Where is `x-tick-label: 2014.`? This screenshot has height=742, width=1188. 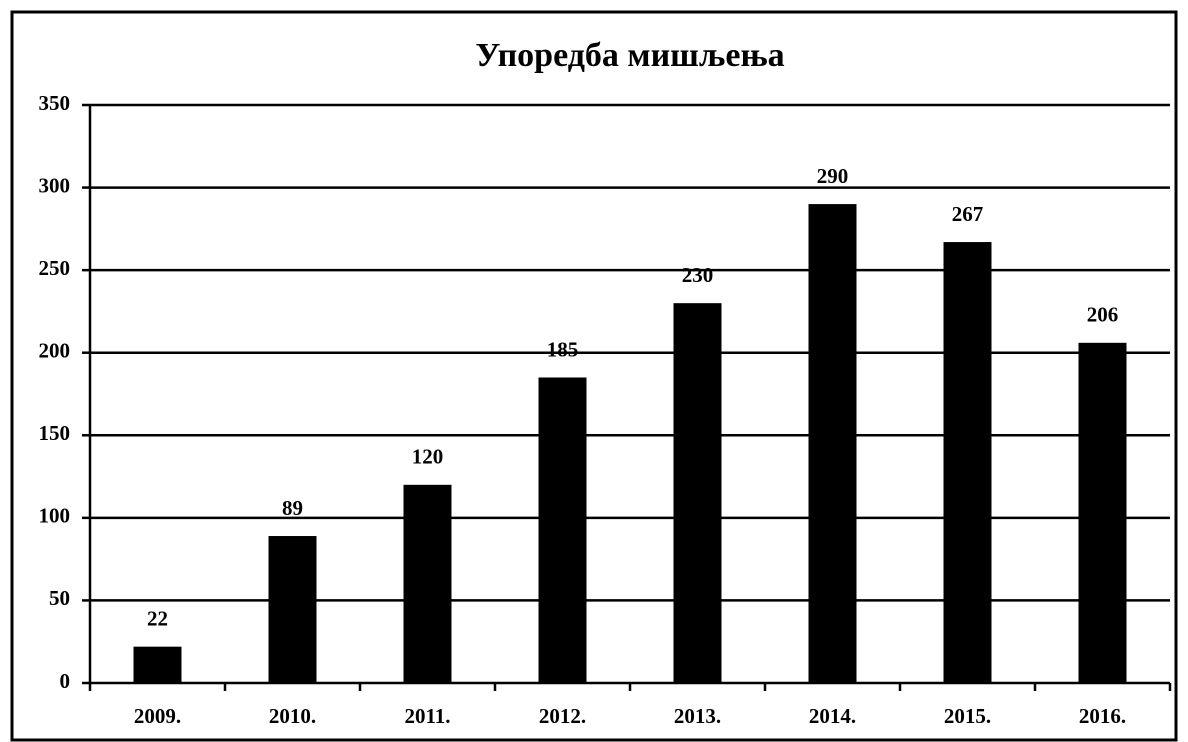
x-tick-label: 2014. is located at coordinates (832, 716).